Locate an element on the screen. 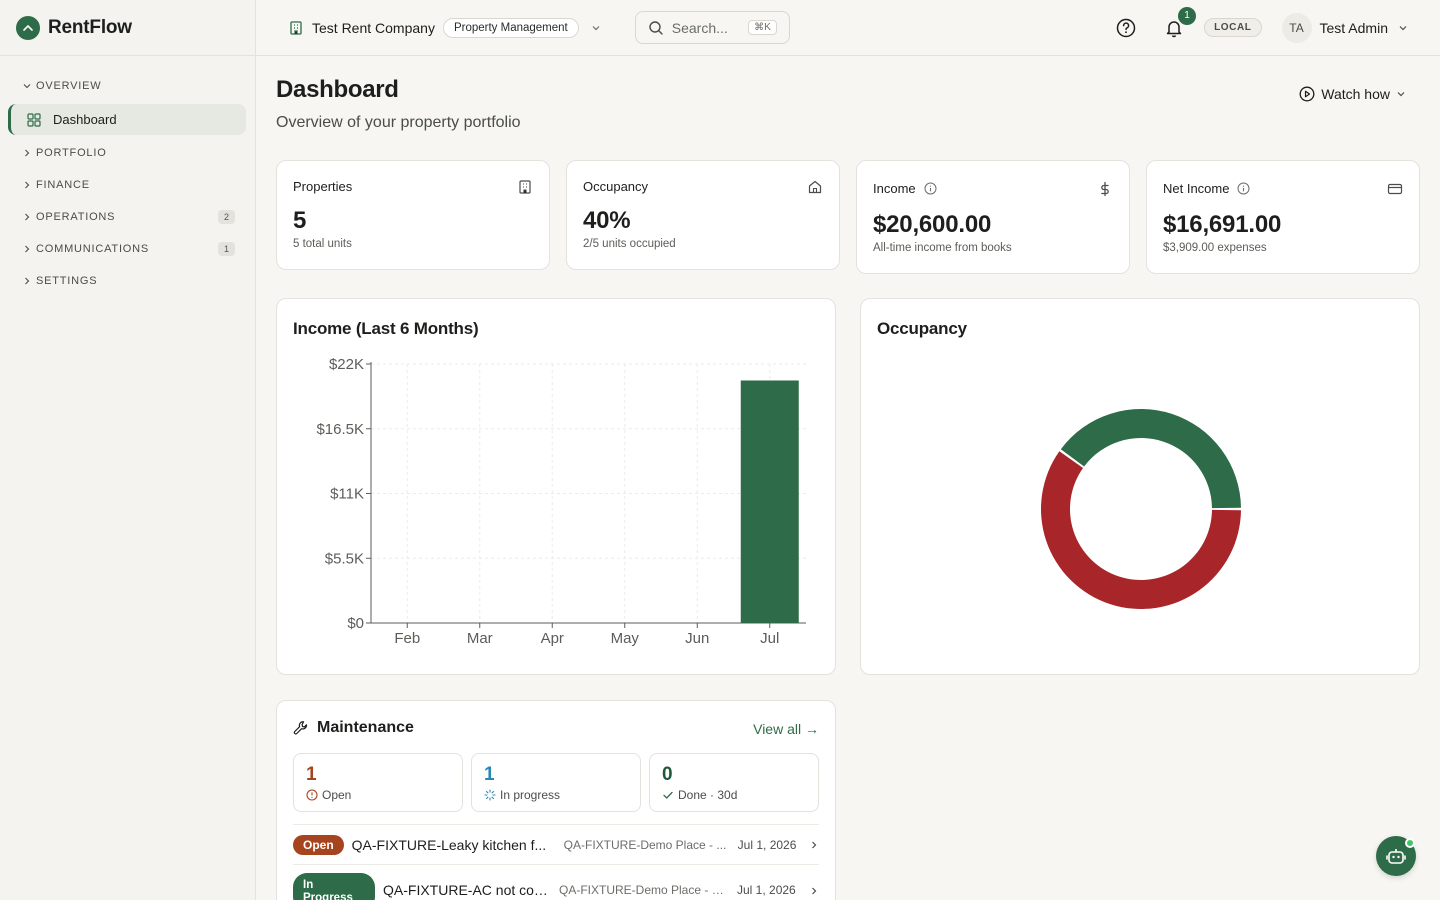 The height and width of the screenshot is (900, 1440). count-badge: 1 is located at coordinates (226, 249).